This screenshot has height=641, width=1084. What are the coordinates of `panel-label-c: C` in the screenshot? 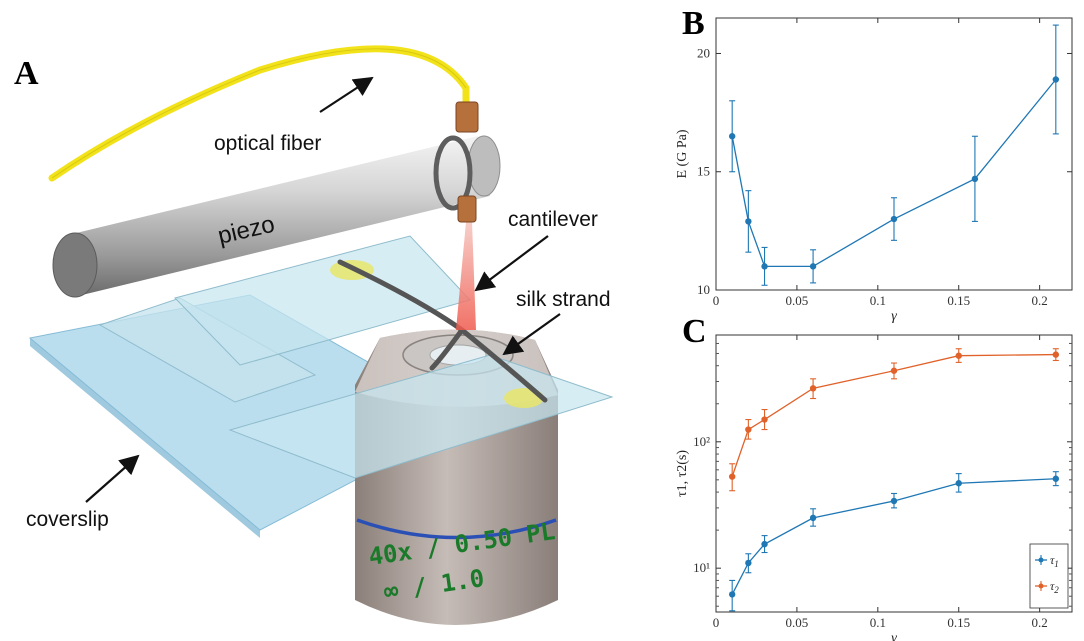 It's located at (694, 331).